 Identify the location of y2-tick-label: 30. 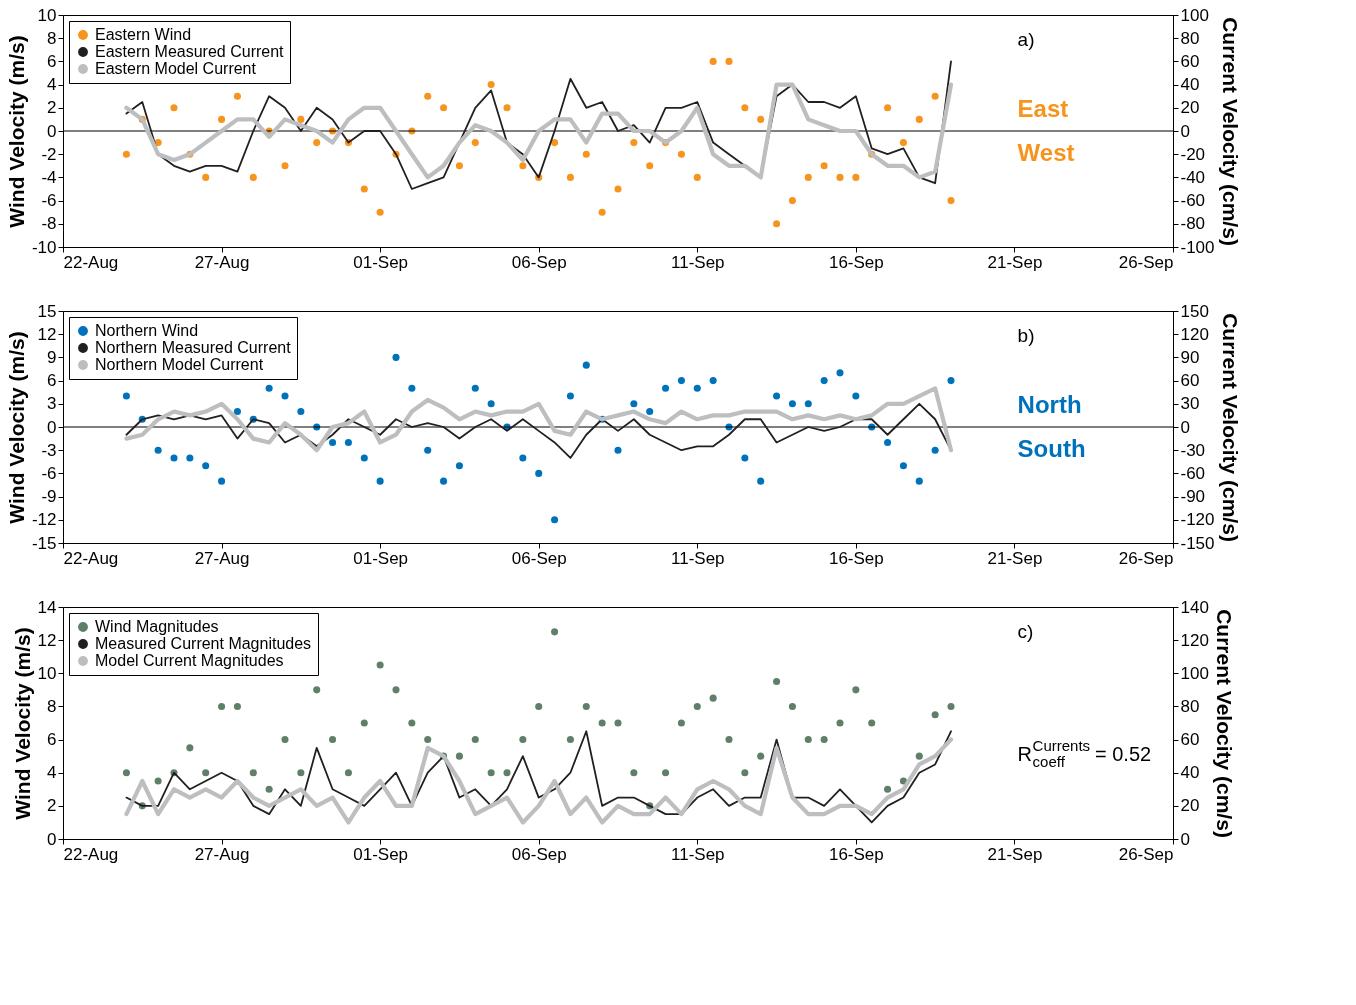
(1190, 404).